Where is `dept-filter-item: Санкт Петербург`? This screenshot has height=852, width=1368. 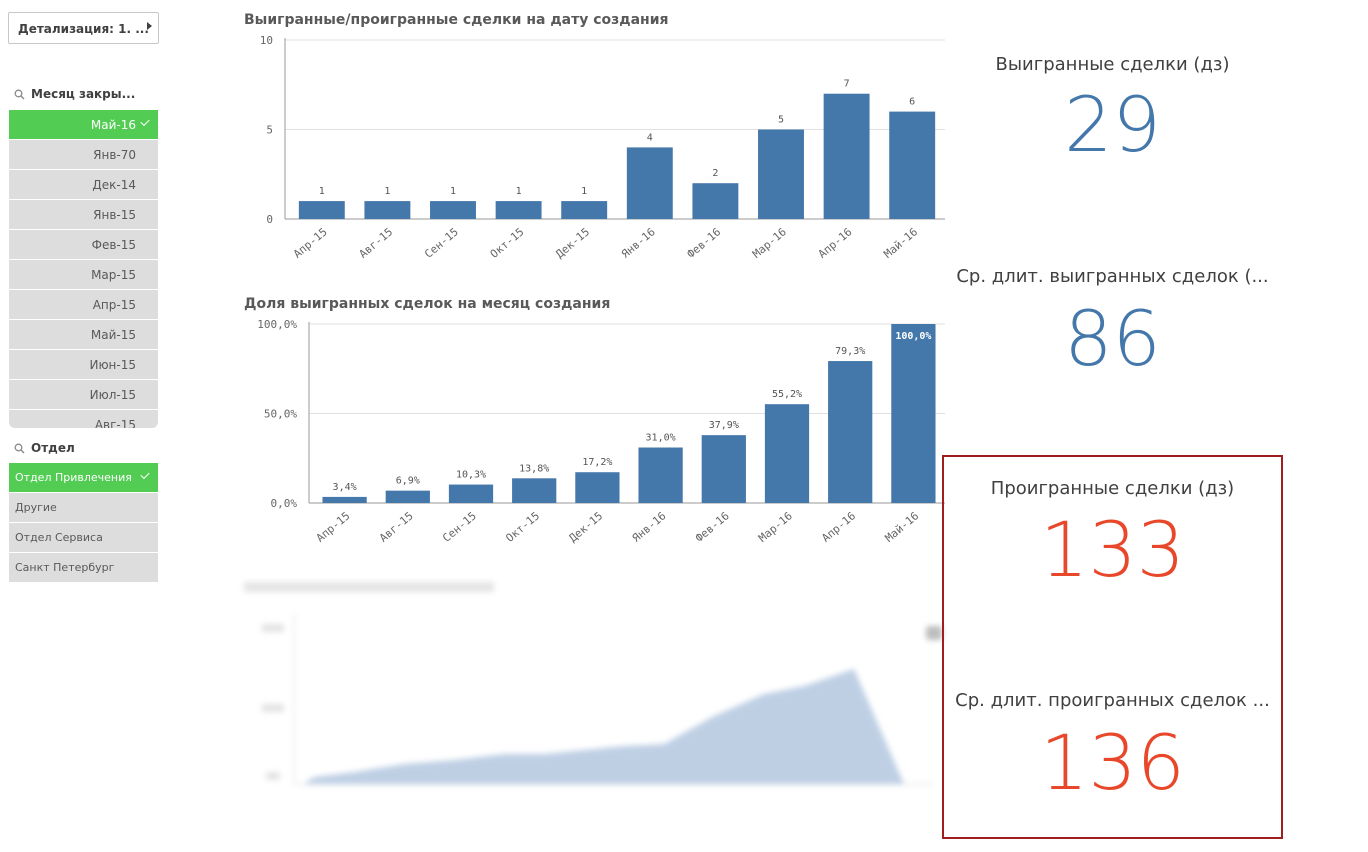 dept-filter-item: Санкт Петербург is located at coordinates (83, 568).